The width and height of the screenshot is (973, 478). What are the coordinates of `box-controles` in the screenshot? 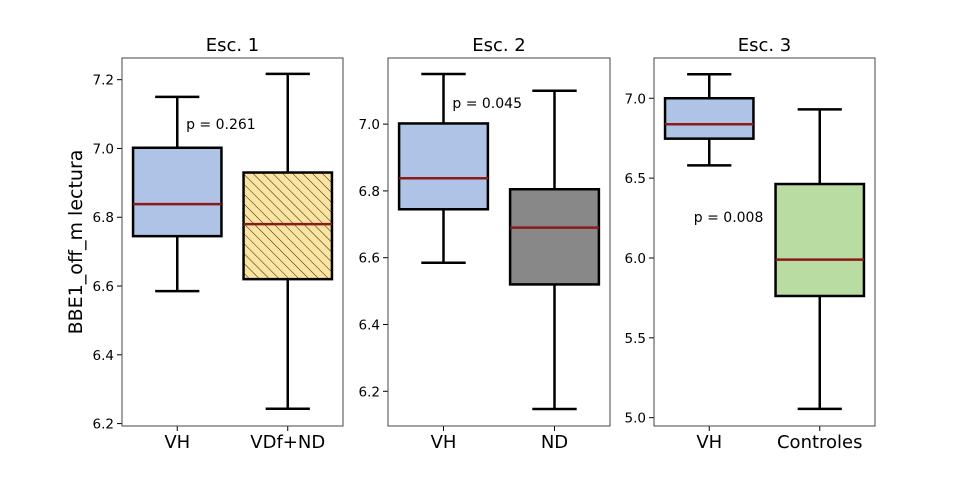 It's located at (820, 259).